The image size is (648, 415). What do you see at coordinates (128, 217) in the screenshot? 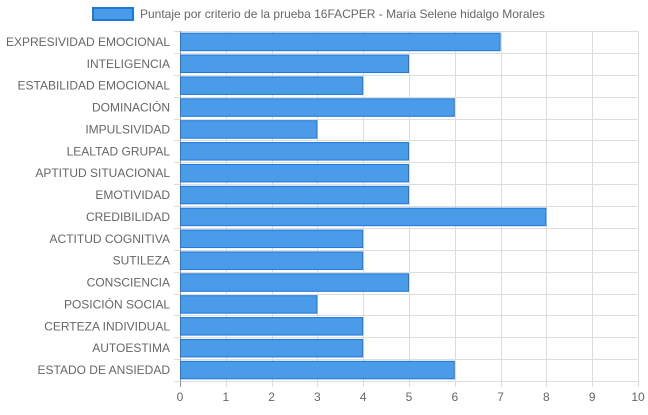
I see `category-label: CREDIBILIDAD` at bounding box center [128, 217].